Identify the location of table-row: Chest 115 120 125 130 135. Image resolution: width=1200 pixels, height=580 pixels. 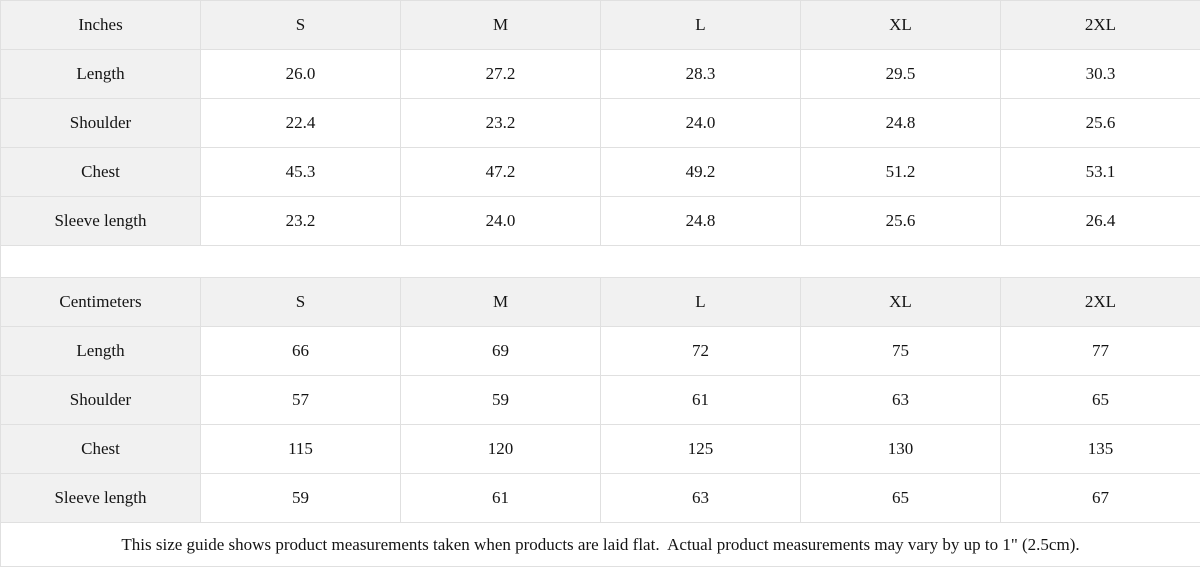
(600, 449).